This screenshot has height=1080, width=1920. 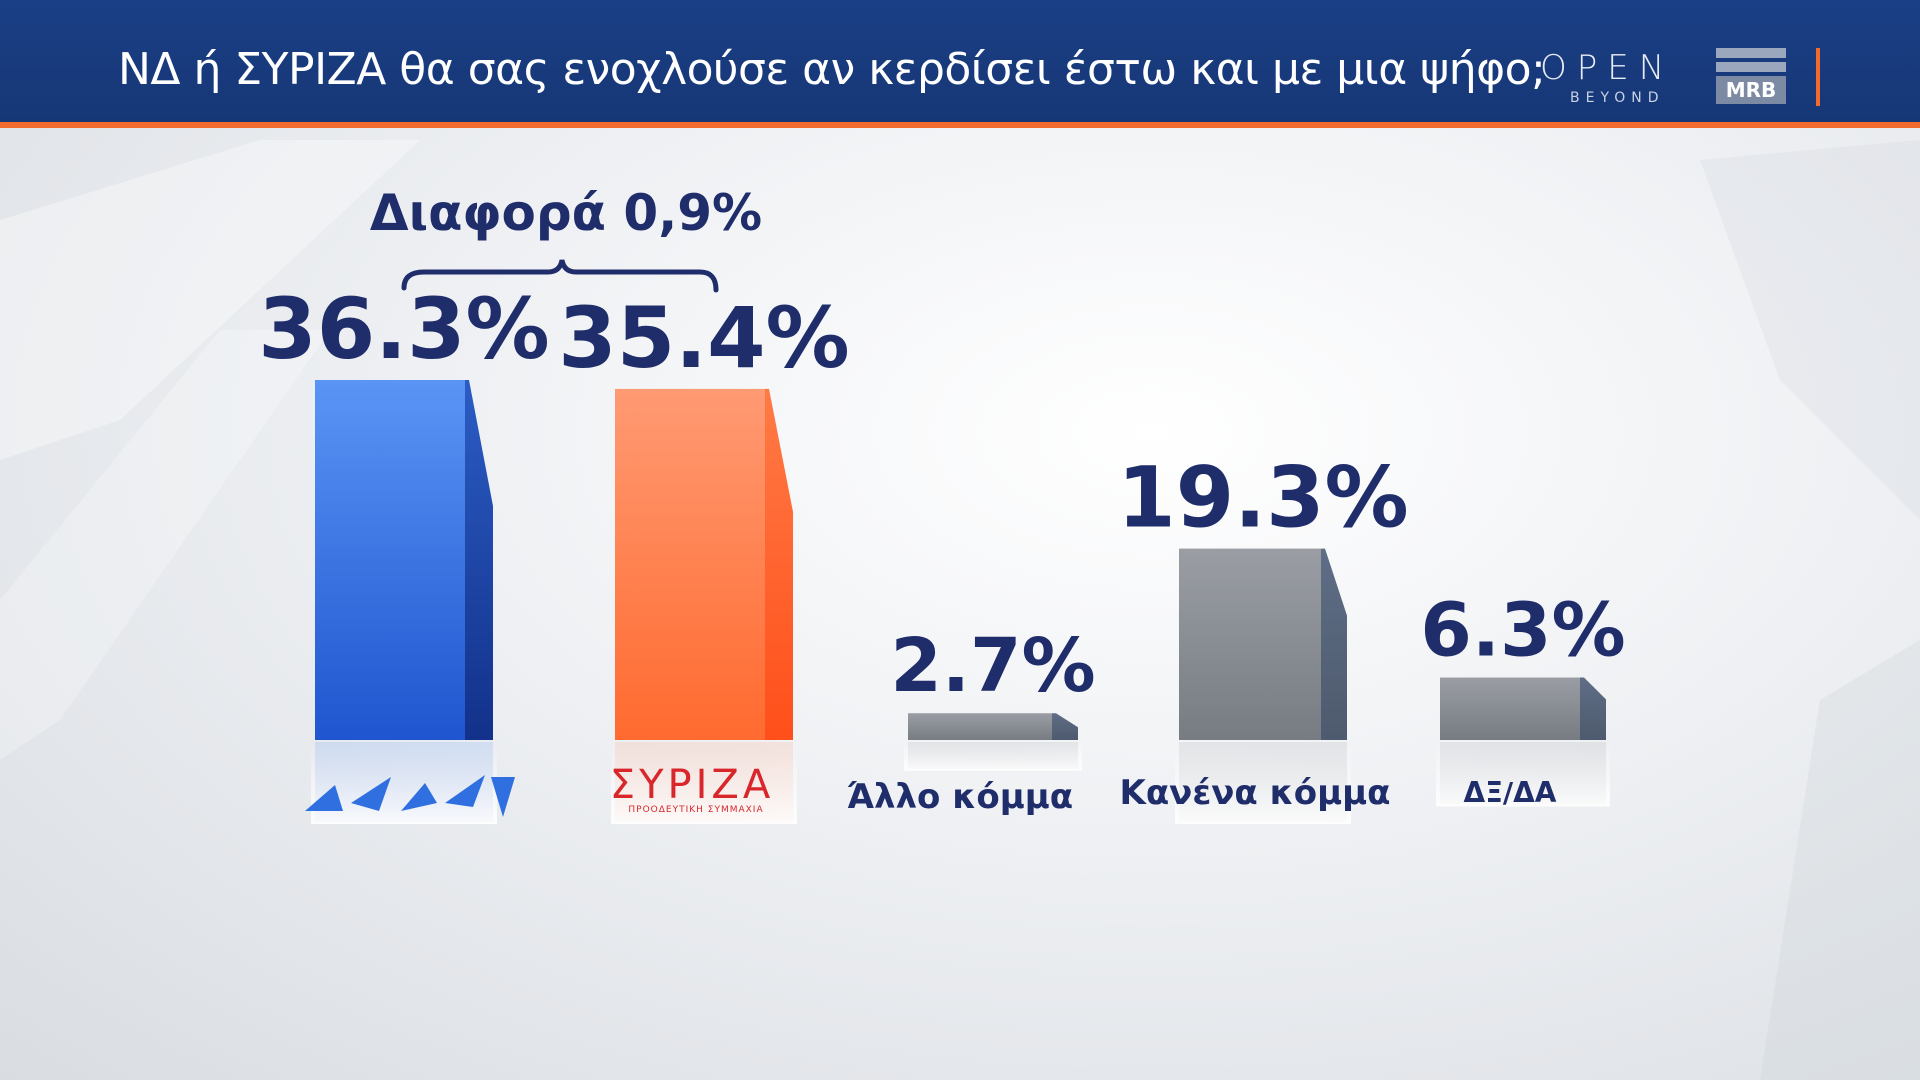 What do you see at coordinates (703, 338) in the screenshot?
I see `value-label: 35.4%` at bounding box center [703, 338].